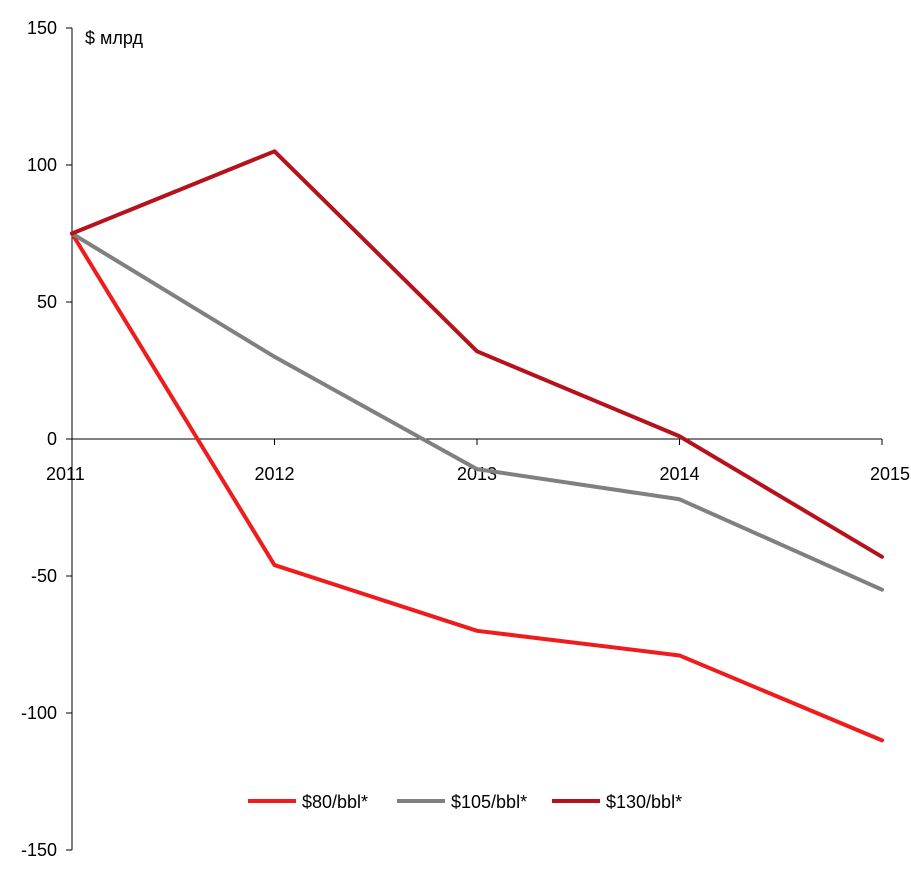 The height and width of the screenshot is (869, 911). What do you see at coordinates (42, 28) in the screenshot?
I see `y-tick-label: 150` at bounding box center [42, 28].